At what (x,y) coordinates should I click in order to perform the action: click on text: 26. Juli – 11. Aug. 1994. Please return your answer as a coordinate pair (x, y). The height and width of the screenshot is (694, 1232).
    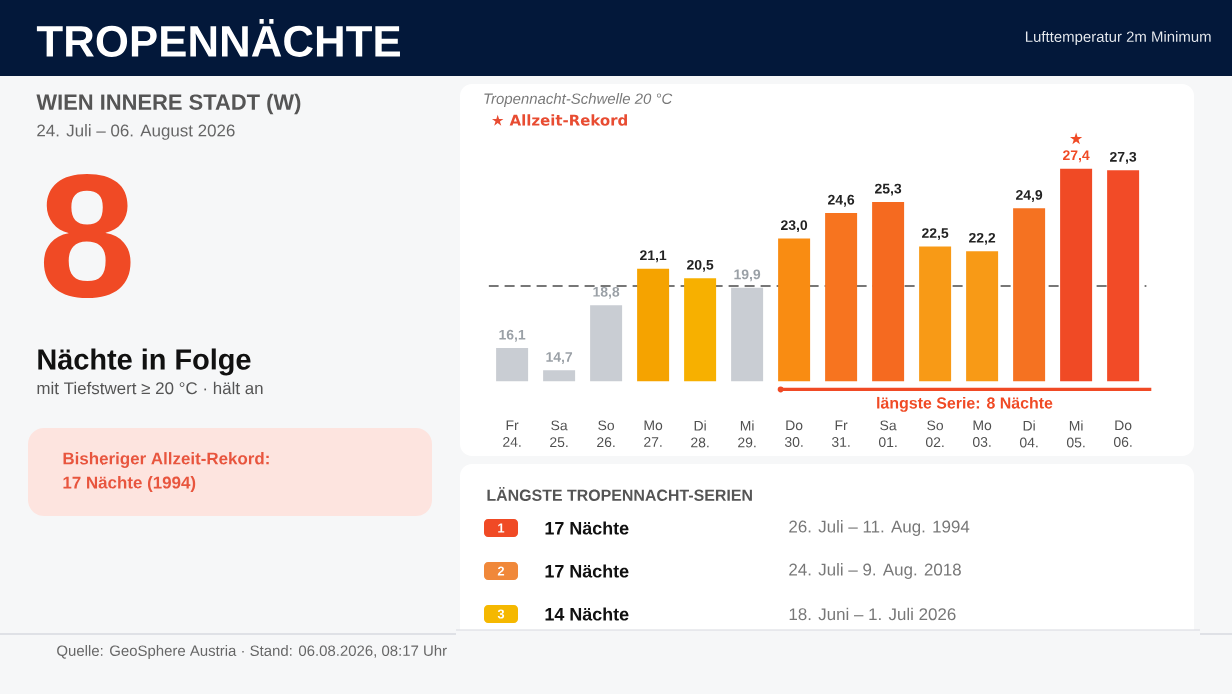
    Looking at the image, I should click on (879, 528).